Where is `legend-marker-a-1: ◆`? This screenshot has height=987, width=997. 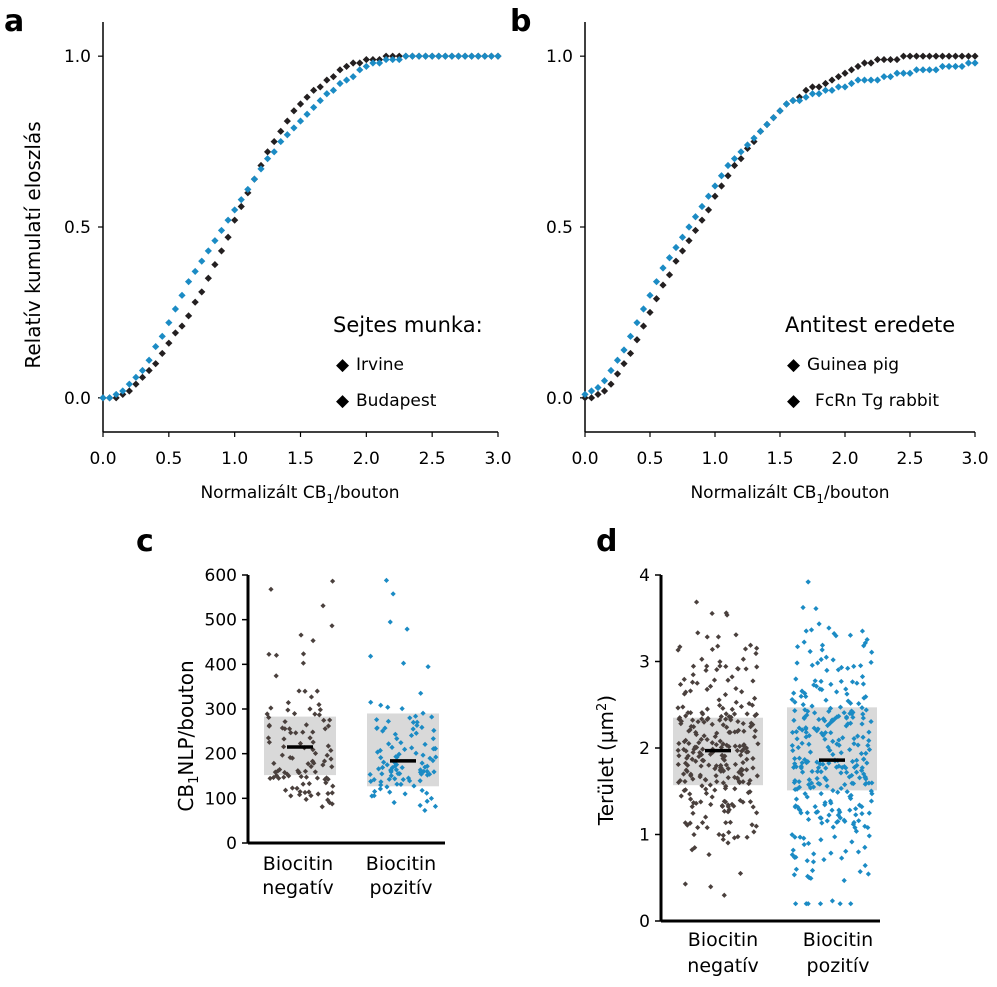 legend-marker-a-1: ◆ is located at coordinates (343, 401).